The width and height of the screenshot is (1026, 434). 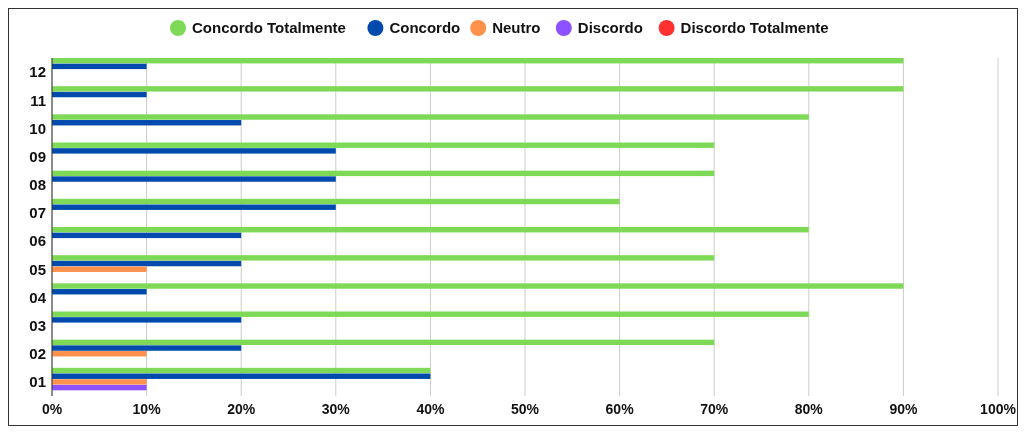 What do you see at coordinates (998, 409) in the screenshot?
I see `x-tick-label: 100%` at bounding box center [998, 409].